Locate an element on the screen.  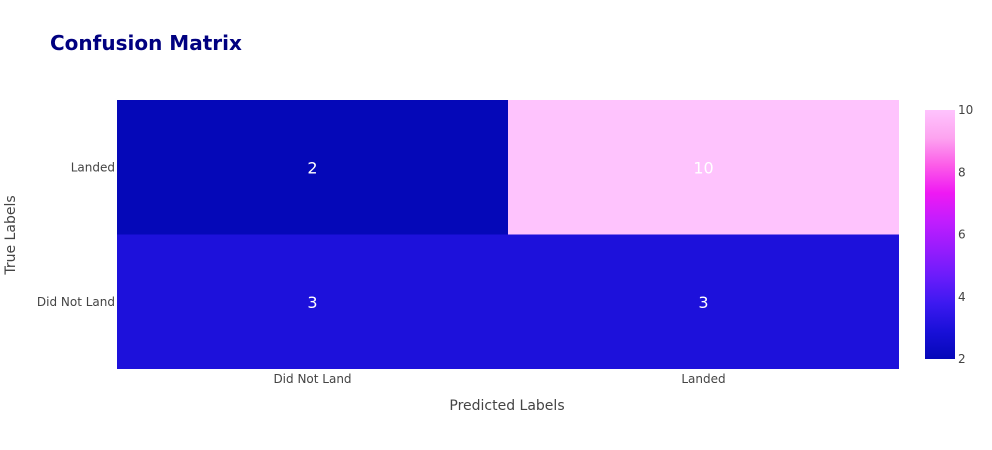
y-tick-label: Landed is located at coordinates (93, 167).